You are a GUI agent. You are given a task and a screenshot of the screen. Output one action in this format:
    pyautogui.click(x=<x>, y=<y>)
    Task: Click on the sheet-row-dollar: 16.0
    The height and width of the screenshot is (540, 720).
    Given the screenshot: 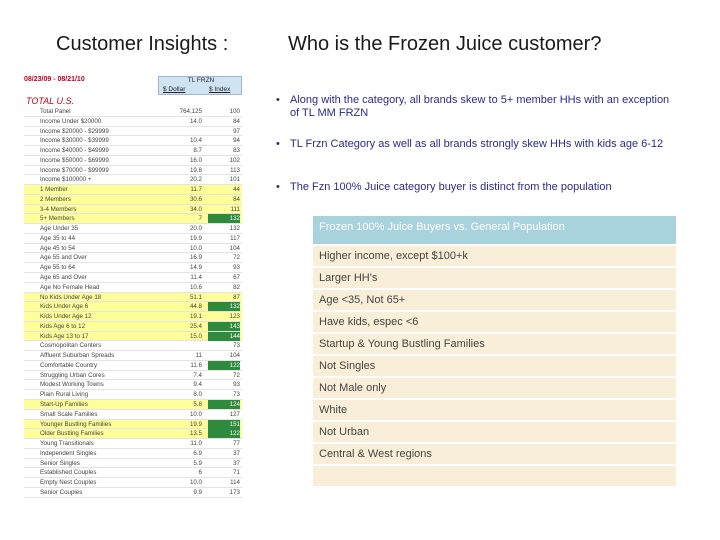 What is the action you would take?
    pyautogui.click(x=195, y=160)
    